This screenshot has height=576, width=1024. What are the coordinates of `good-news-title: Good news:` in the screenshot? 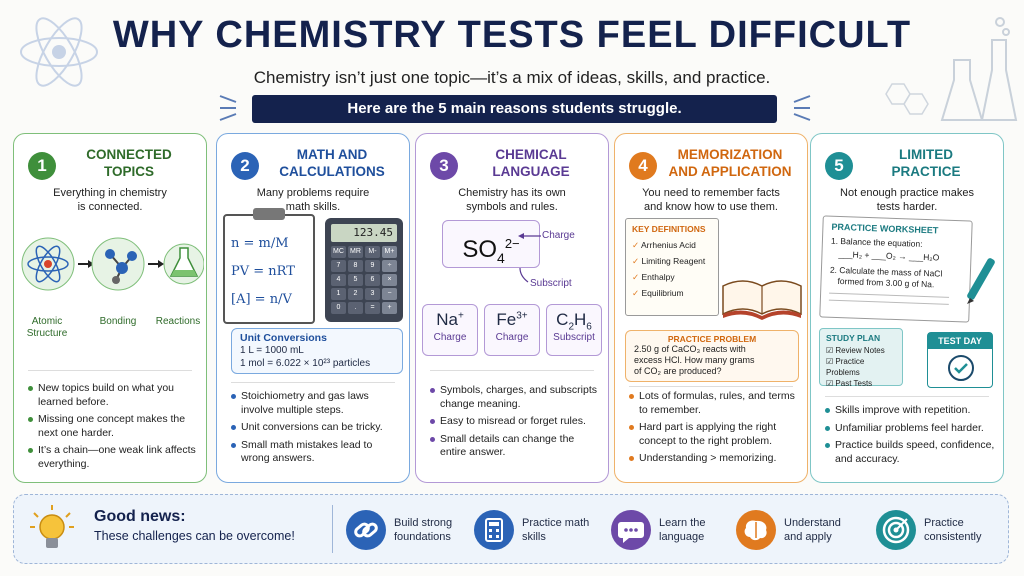 It's located at (140, 516).